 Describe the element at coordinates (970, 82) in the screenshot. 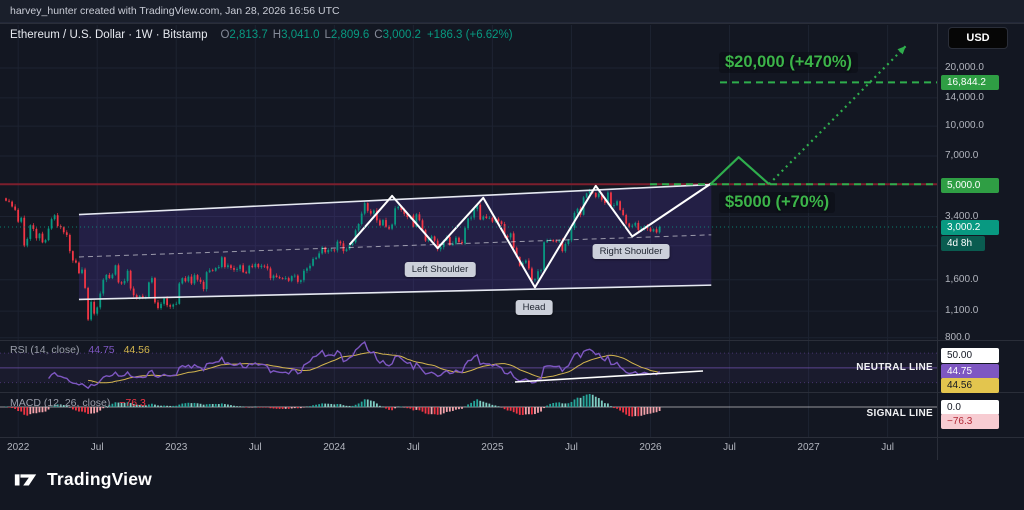

I see `price-badge-target-high: 16,844.2` at that location.